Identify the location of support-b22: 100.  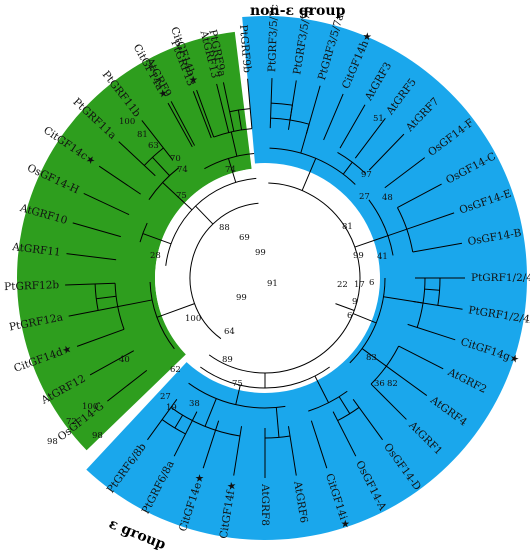
(90, 407).